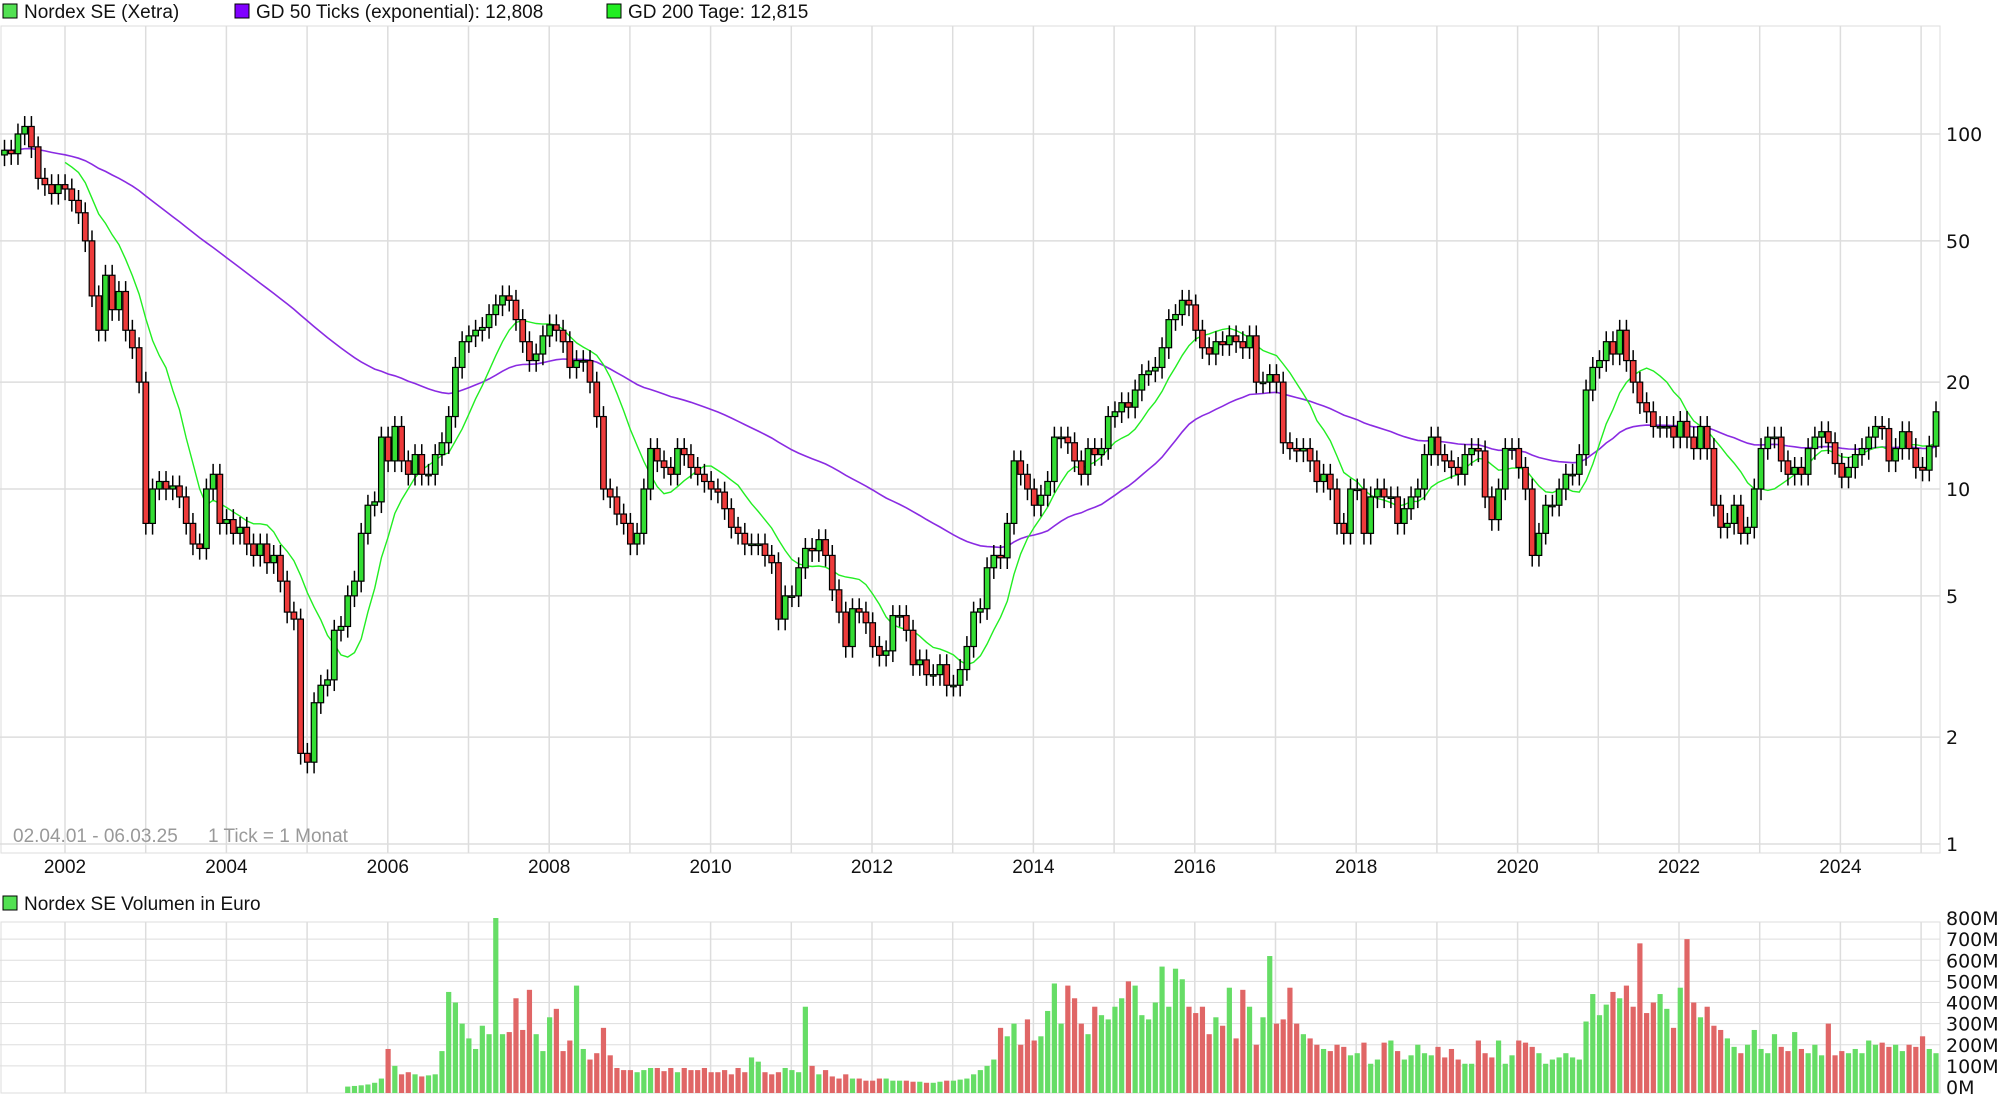 The height and width of the screenshot is (1103, 1997). What do you see at coordinates (388, 867) in the screenshot?
I see `year-tick-label: 2006` at bounding box center [388, 867].